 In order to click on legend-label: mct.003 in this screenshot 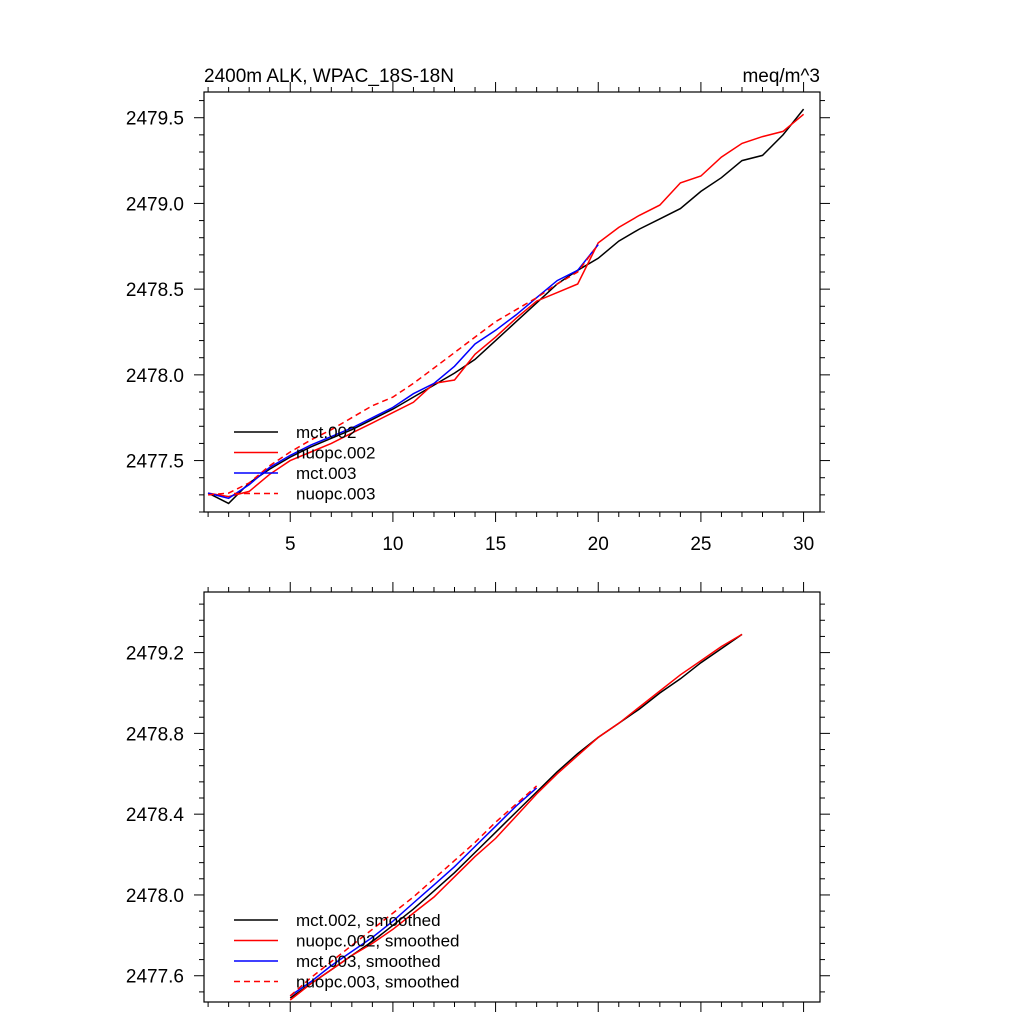, I will do `click(326, 473)`.